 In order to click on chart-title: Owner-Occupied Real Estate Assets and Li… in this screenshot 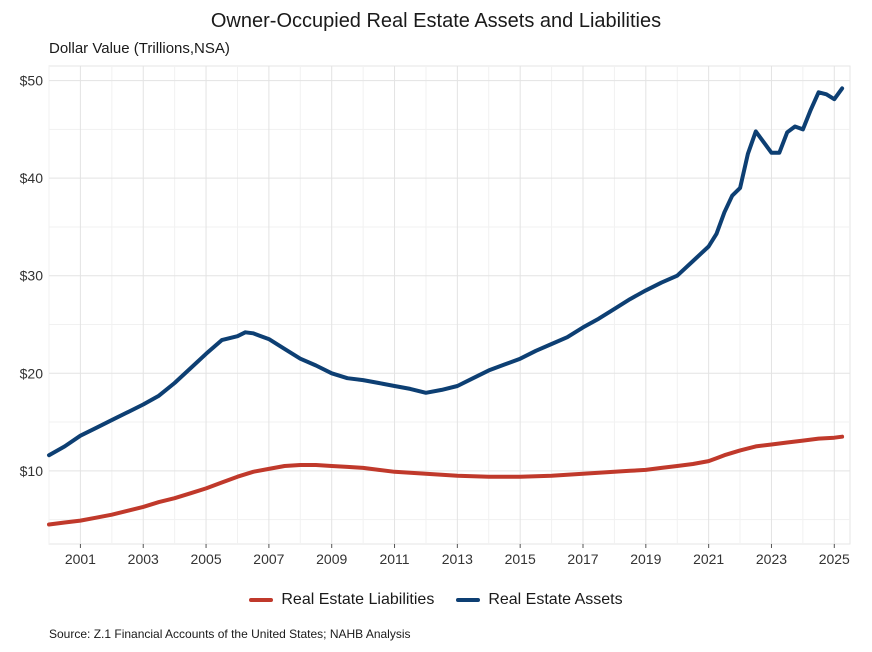, I will do `click(436, 21)`.